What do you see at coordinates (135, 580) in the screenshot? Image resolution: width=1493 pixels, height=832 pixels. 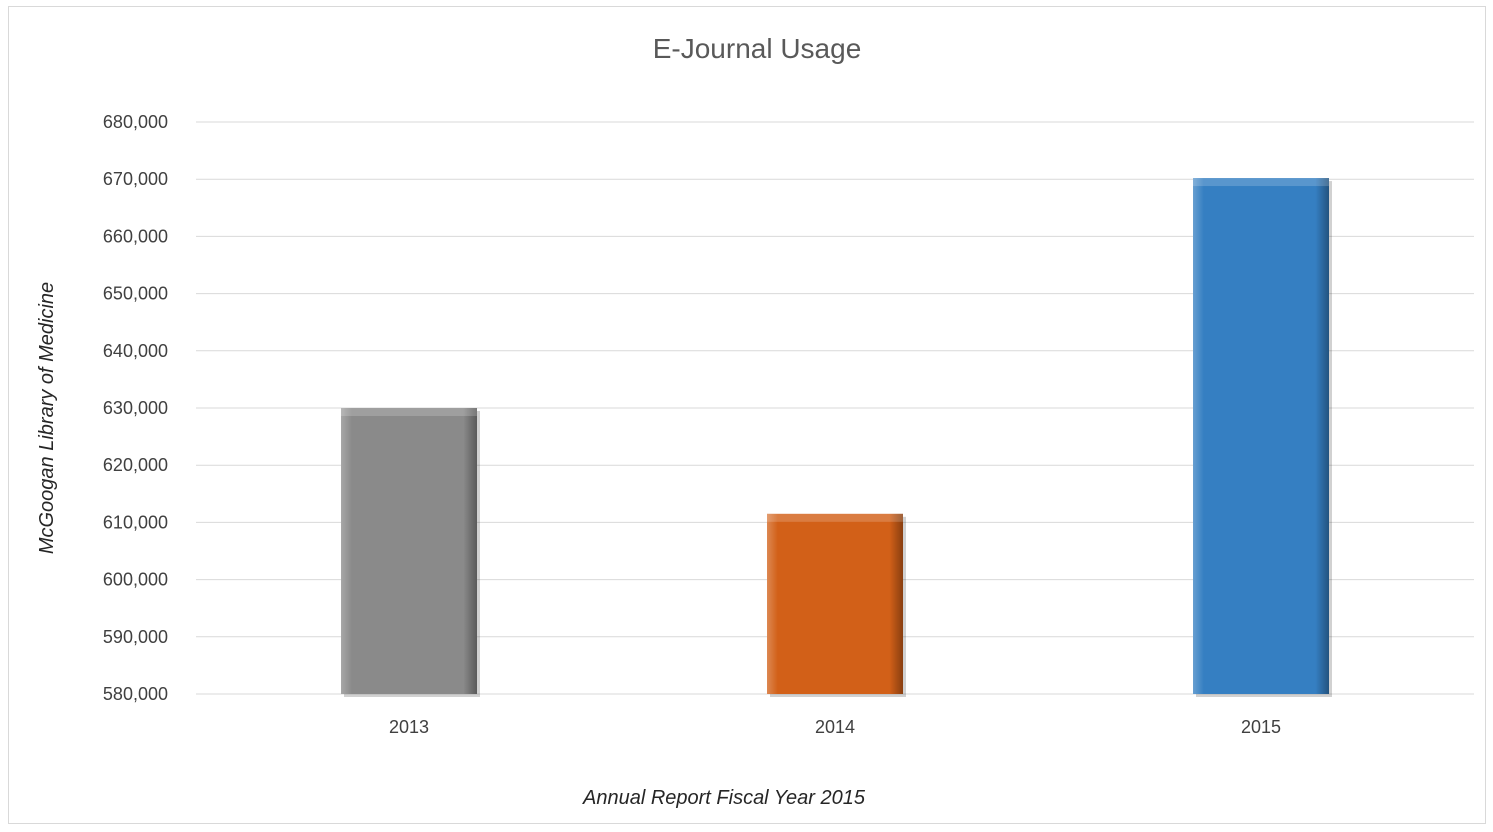 I see `y-tick-label: 600,000` at bounding box center [135, 580].